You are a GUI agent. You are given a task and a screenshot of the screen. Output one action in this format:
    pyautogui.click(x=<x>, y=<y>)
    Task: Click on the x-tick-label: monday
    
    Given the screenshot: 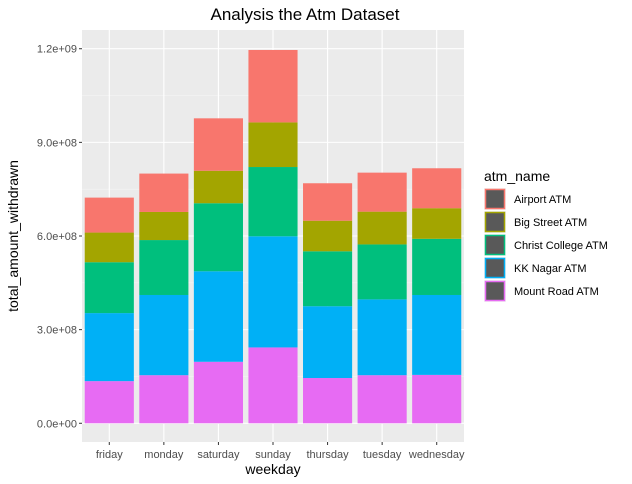 What is the action you would take?
    pyautogui.click(x=164, y=455)
    